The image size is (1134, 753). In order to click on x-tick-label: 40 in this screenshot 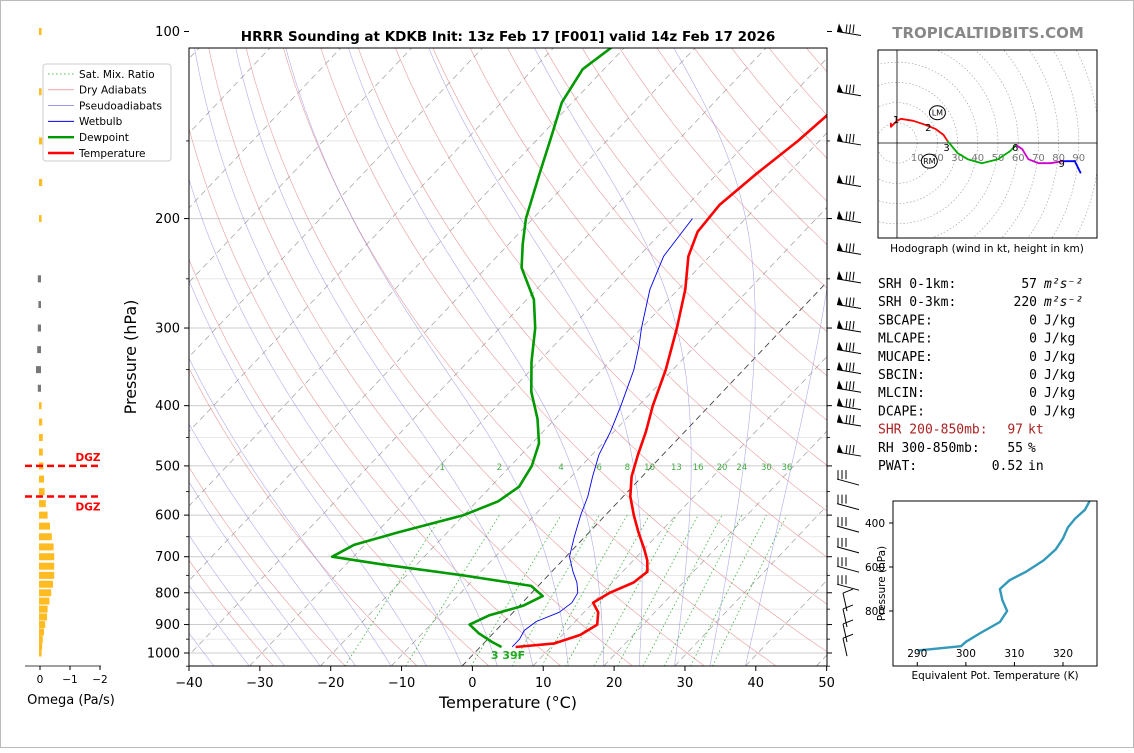, I will do `click(756, 683)`.